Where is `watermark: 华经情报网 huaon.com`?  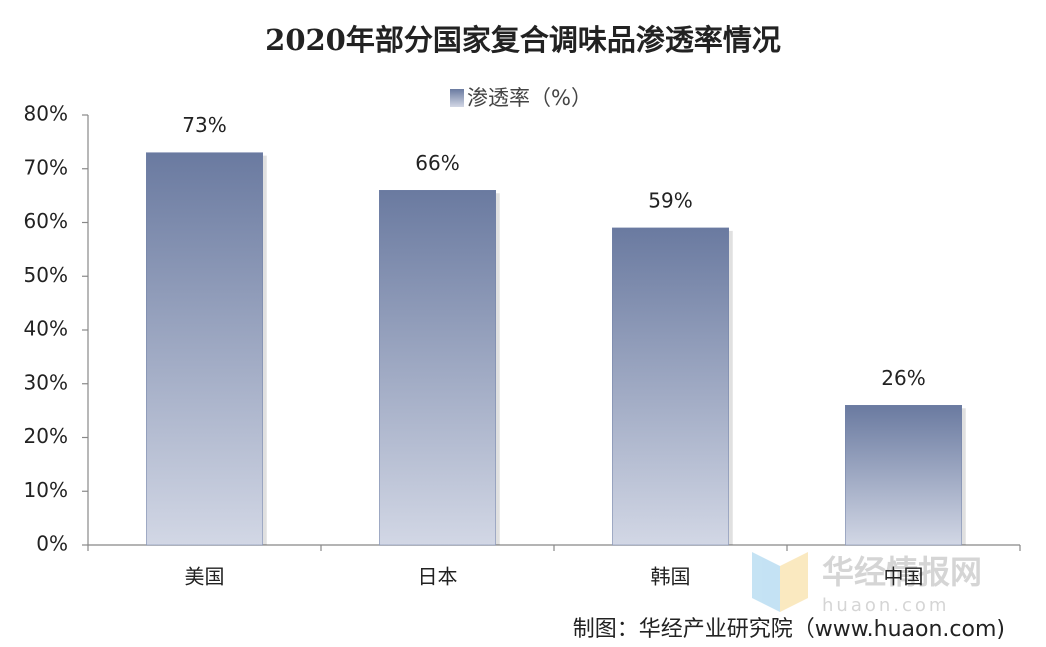 watermark: 华经情报网 huaon.com is located at coordinates (867, 584).